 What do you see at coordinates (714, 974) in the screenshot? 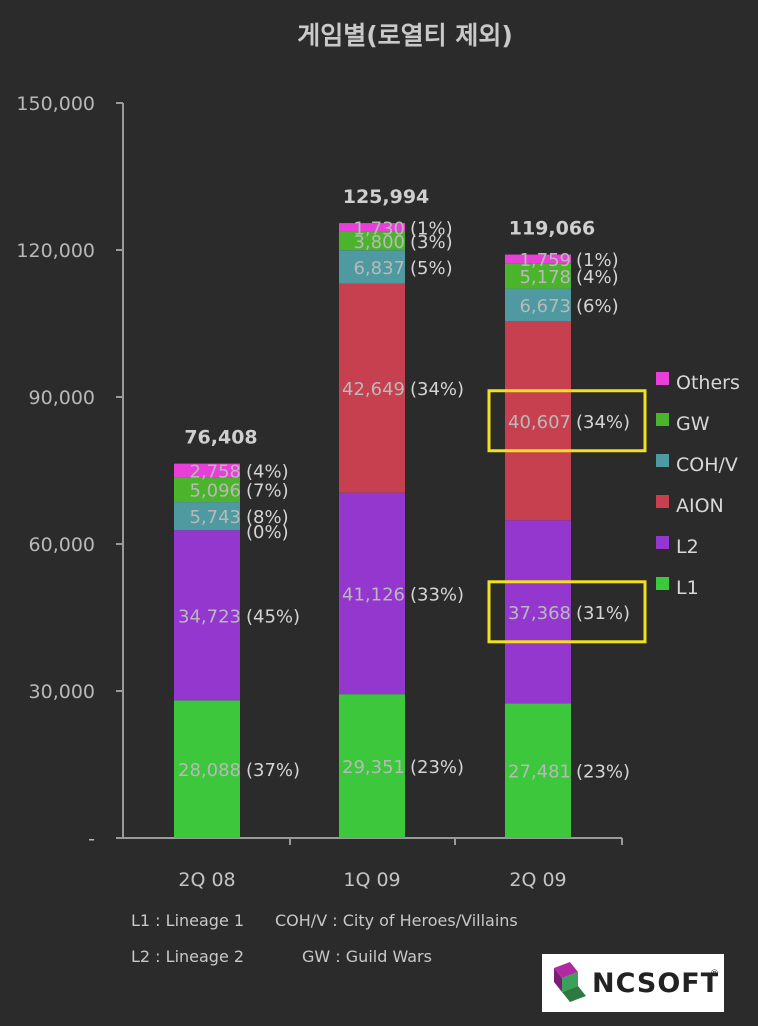
I see `logo-registered-mark: ®` at bounding box center [714, 974].